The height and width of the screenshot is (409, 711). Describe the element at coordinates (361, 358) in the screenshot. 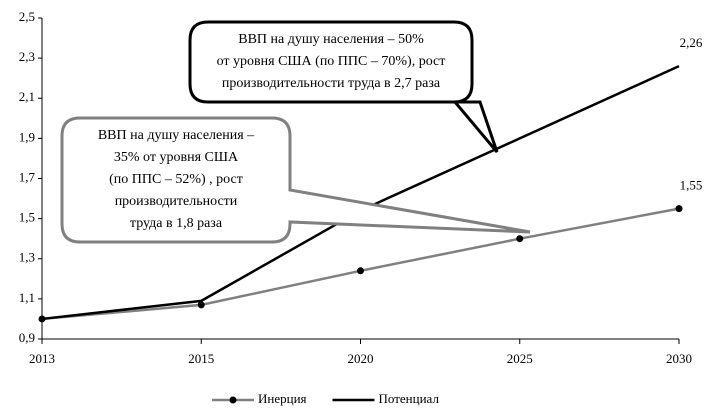

I see `x-tick-label: 2020` at that location.